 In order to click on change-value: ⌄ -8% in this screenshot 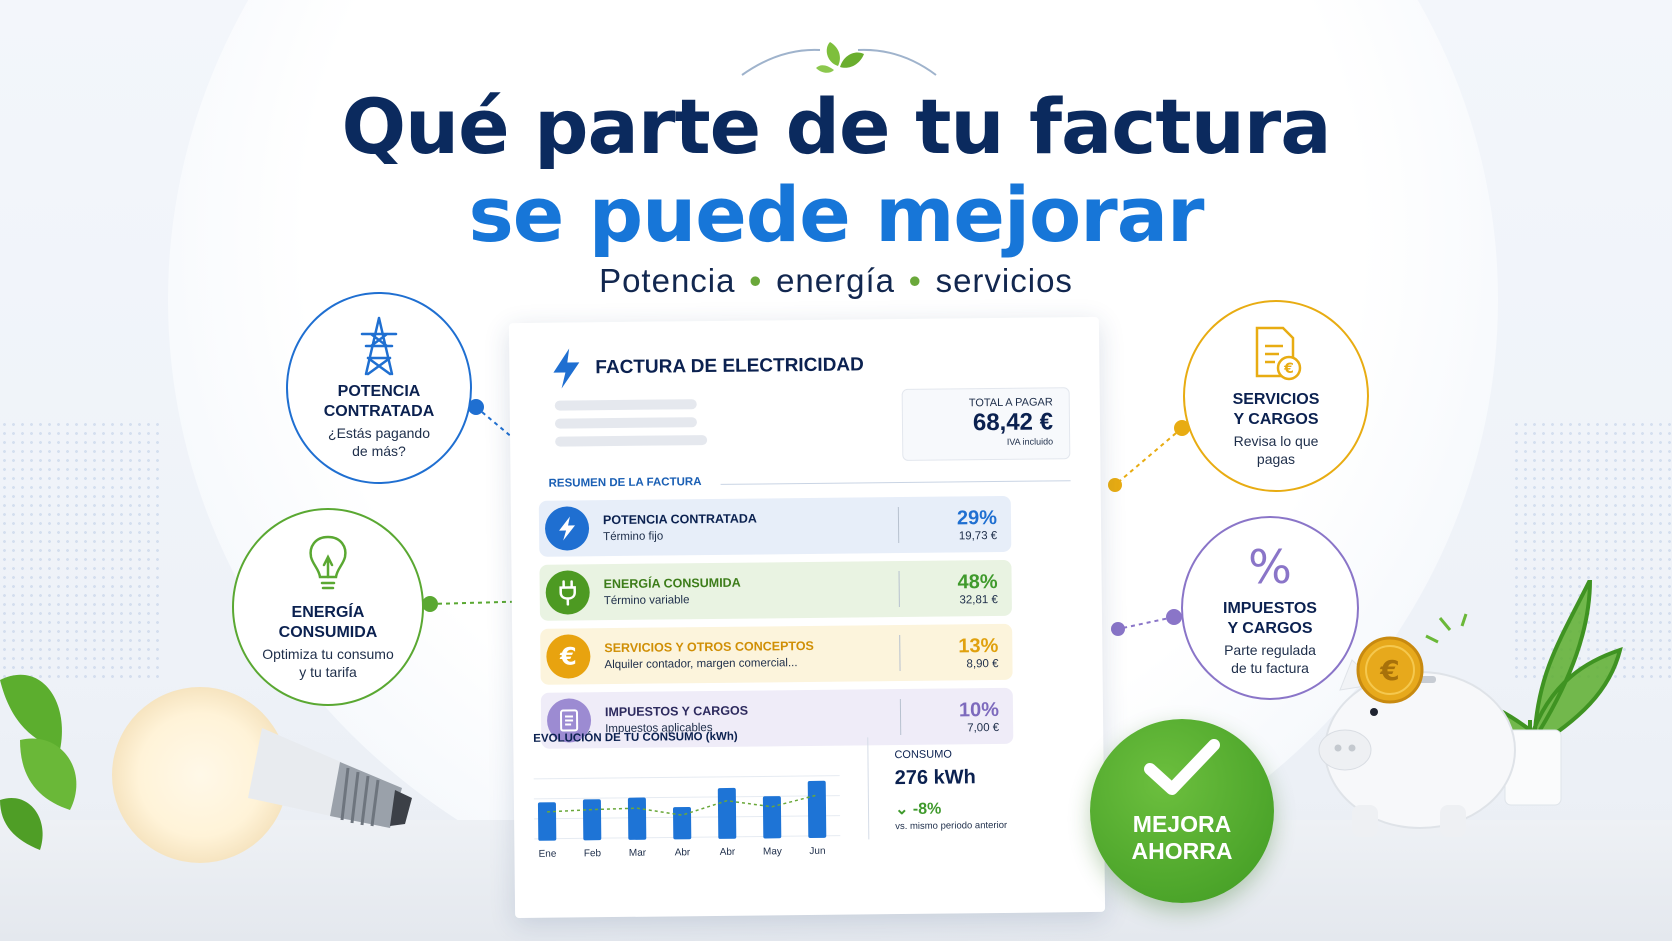, I will do `click(918, 809)`.